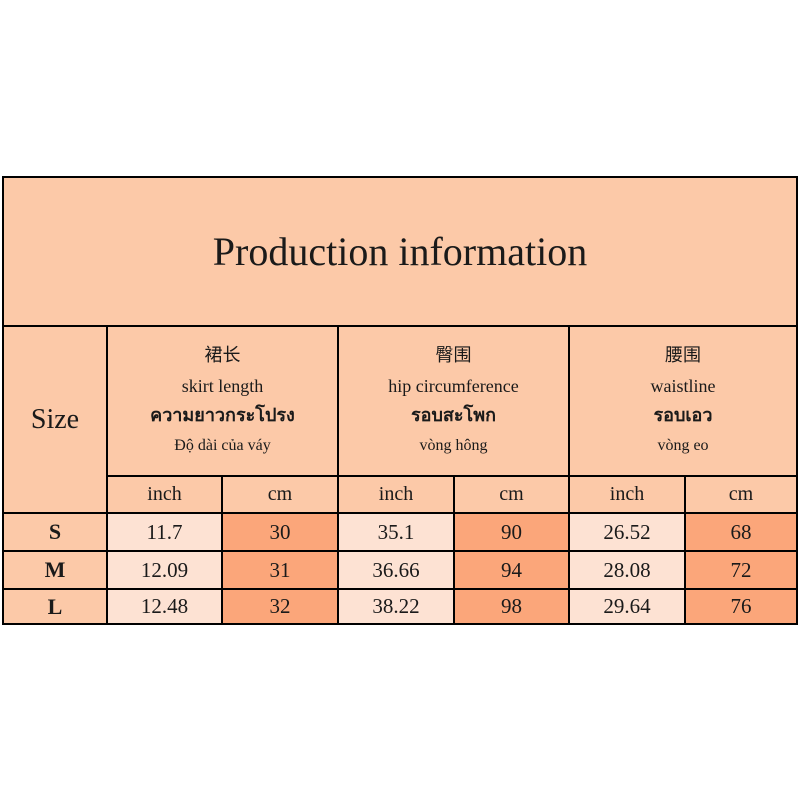 The image size is (800, 800). I want to click on measure-value: 28.08, so click(627, 570).